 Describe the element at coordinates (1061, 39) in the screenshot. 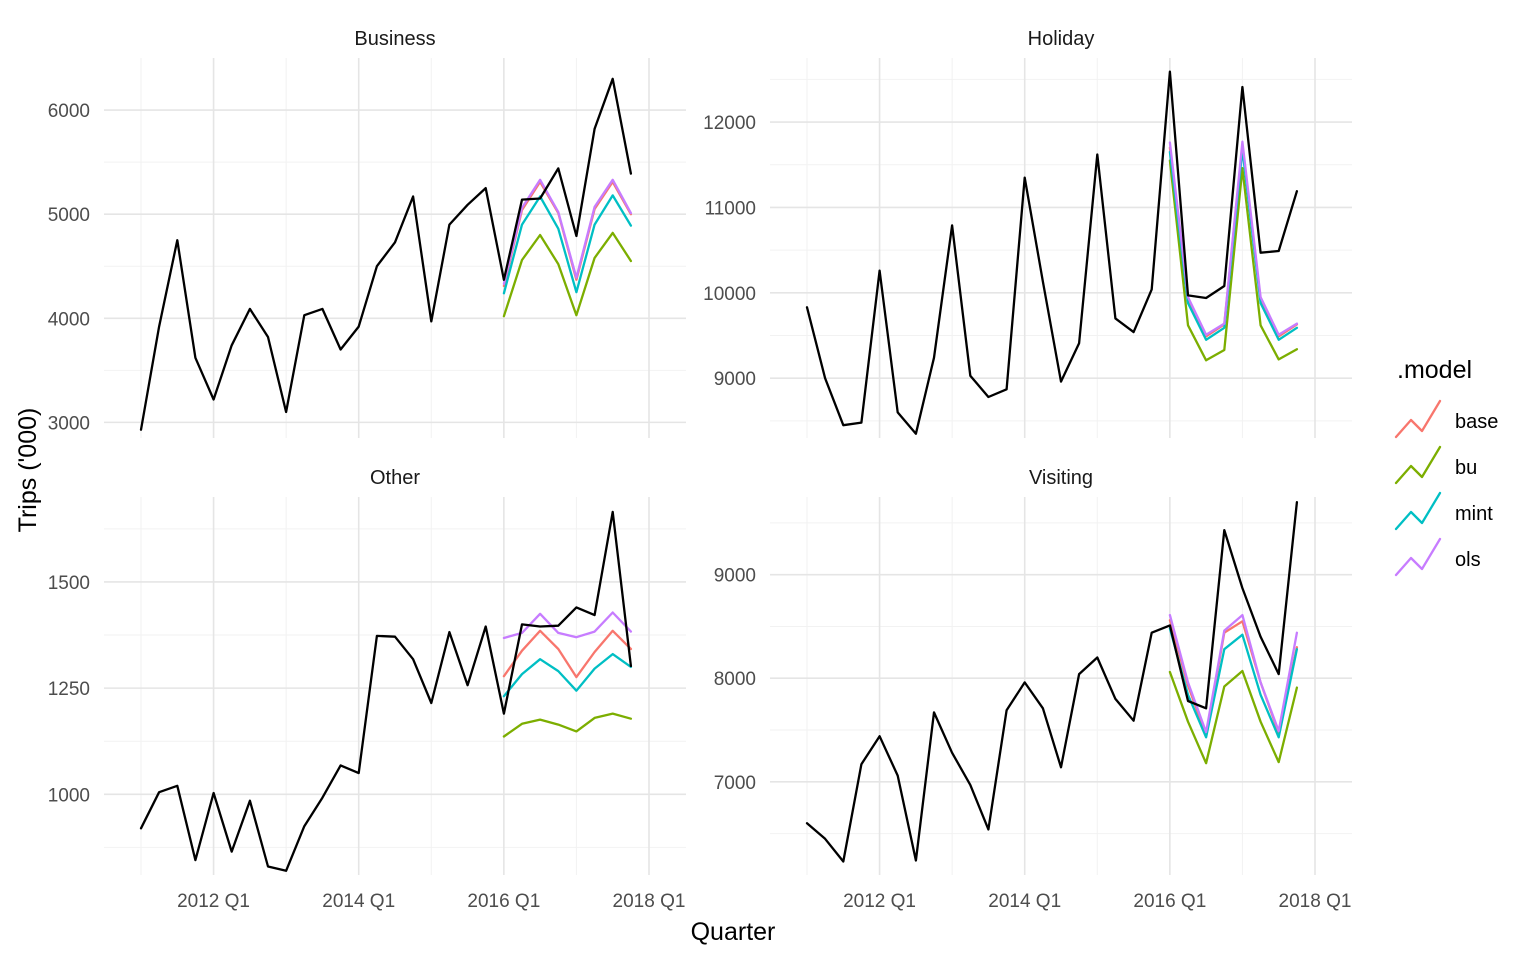

I see `facet-title: Holiday` at that location.